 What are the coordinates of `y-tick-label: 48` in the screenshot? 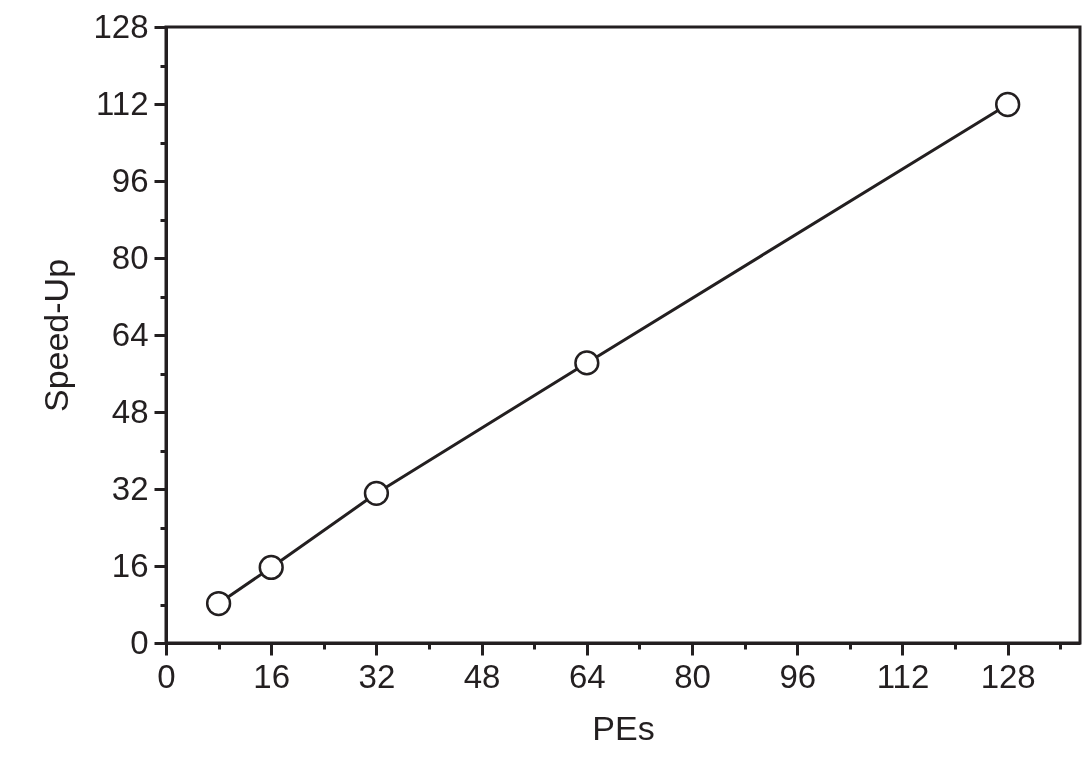 It's located at (130, 411).